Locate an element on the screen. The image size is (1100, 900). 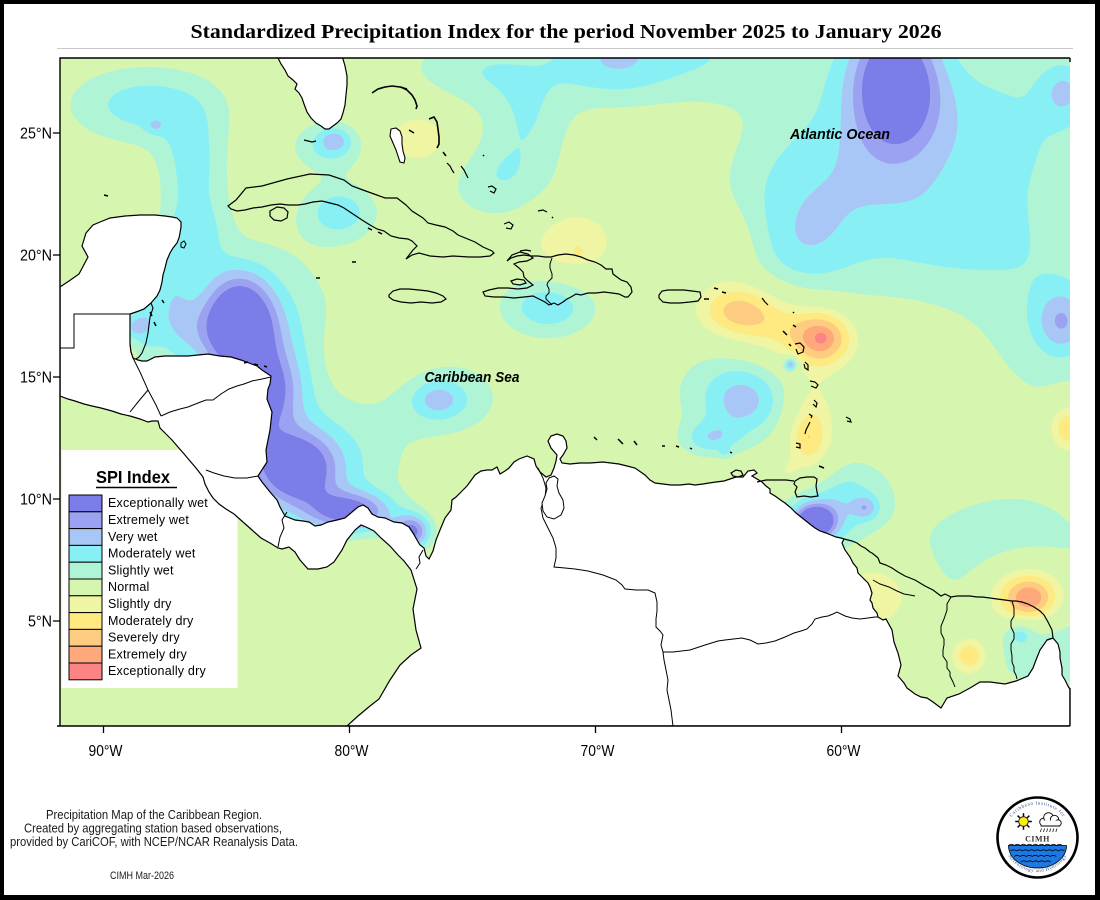
svg-text: 80°W is located at coordinates (352, 751).